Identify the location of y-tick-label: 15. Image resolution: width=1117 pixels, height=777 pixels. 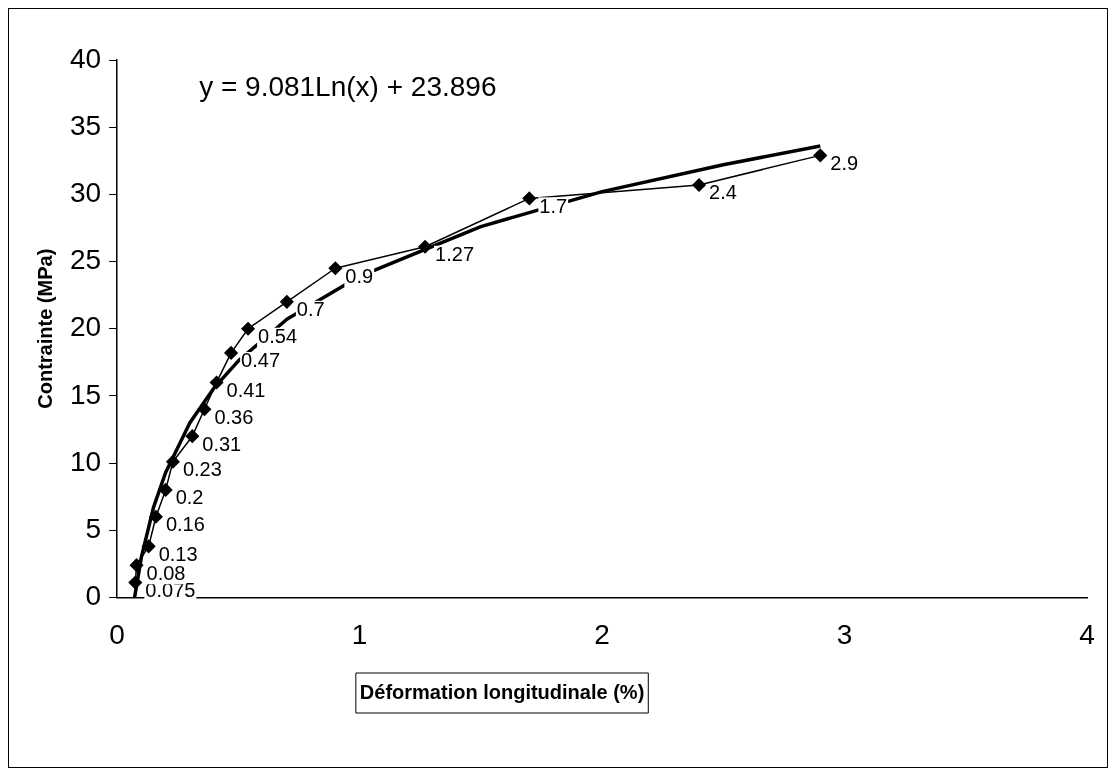
(85, 394).